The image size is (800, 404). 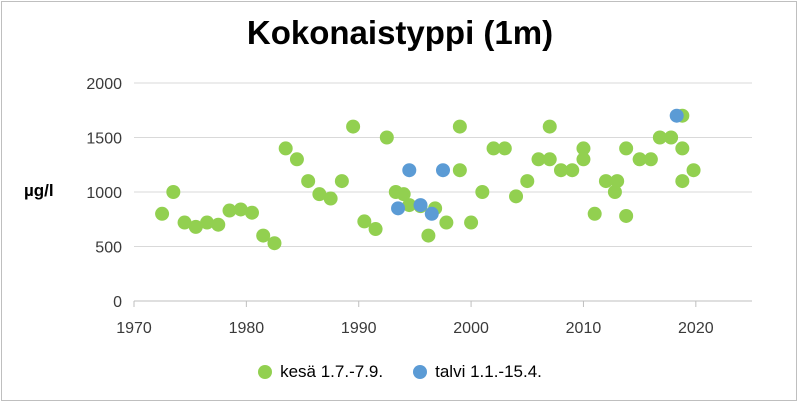 What do you see at coordinates (108, 248) in the screenshot?
I see `y-tick-label-500: 500` at bounding box center [108, 248].